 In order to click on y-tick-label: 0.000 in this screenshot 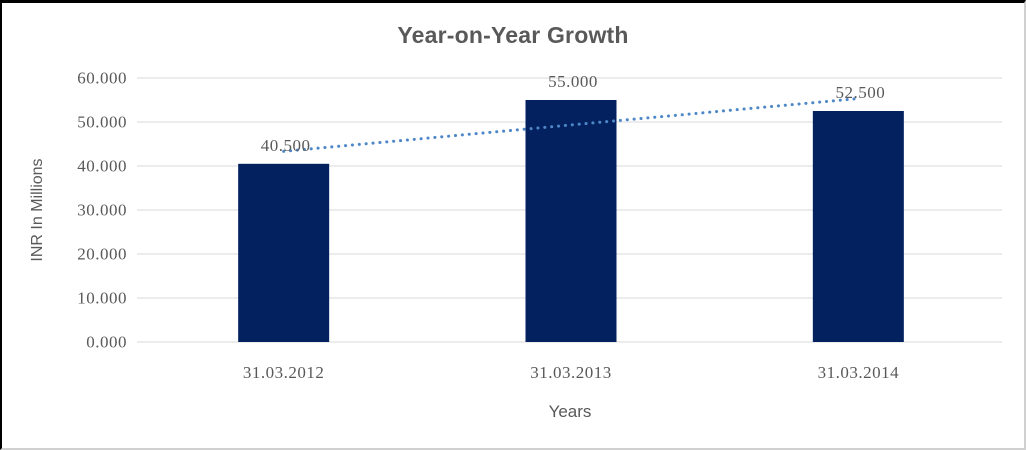, I will do `click(106, 342)`.